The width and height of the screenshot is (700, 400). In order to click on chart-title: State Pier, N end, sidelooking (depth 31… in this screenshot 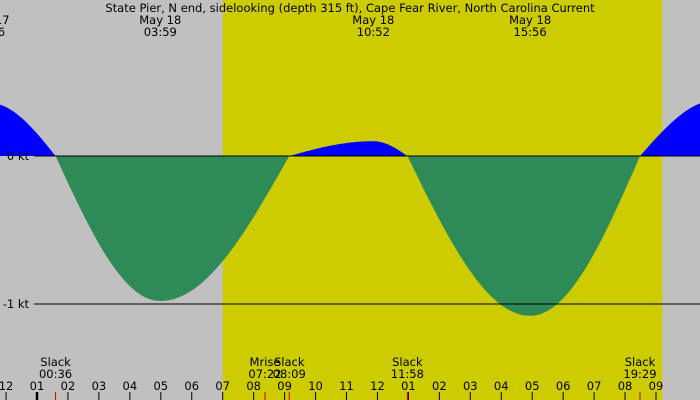, I will do `click(350, 8)`.